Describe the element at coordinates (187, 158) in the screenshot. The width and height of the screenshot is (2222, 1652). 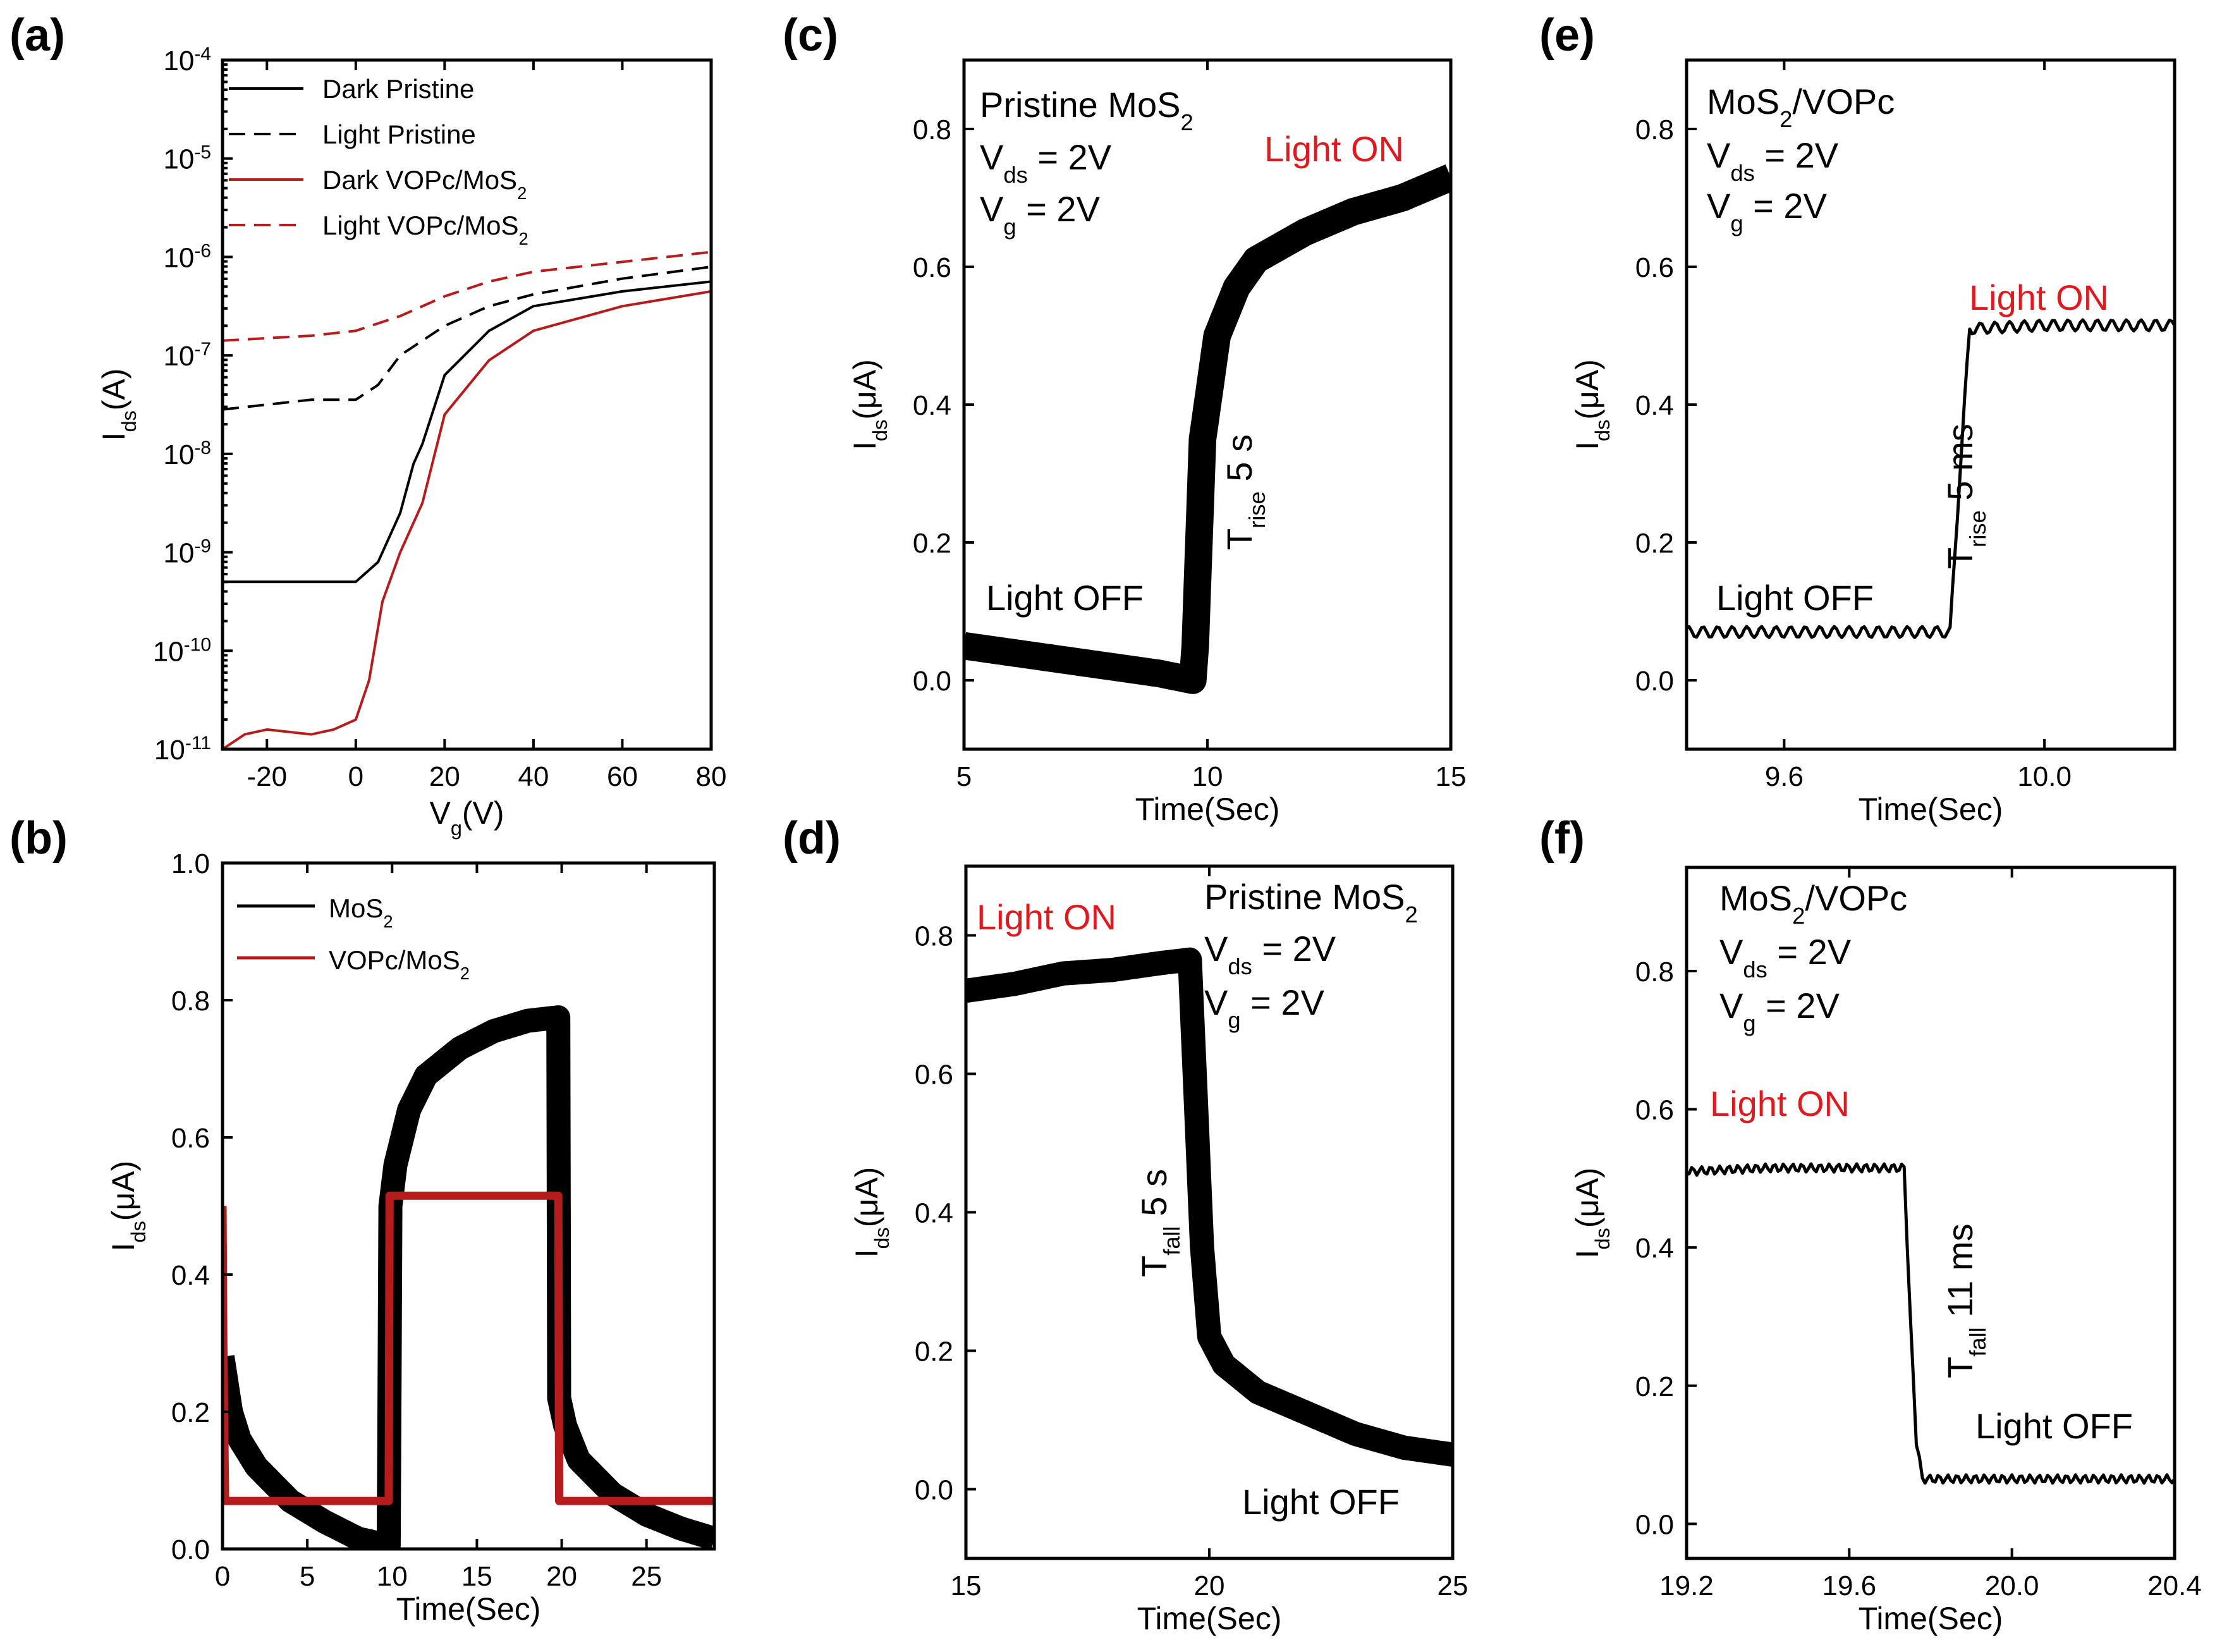
I see `y-tick-label: 10⁻⁵` at that location.